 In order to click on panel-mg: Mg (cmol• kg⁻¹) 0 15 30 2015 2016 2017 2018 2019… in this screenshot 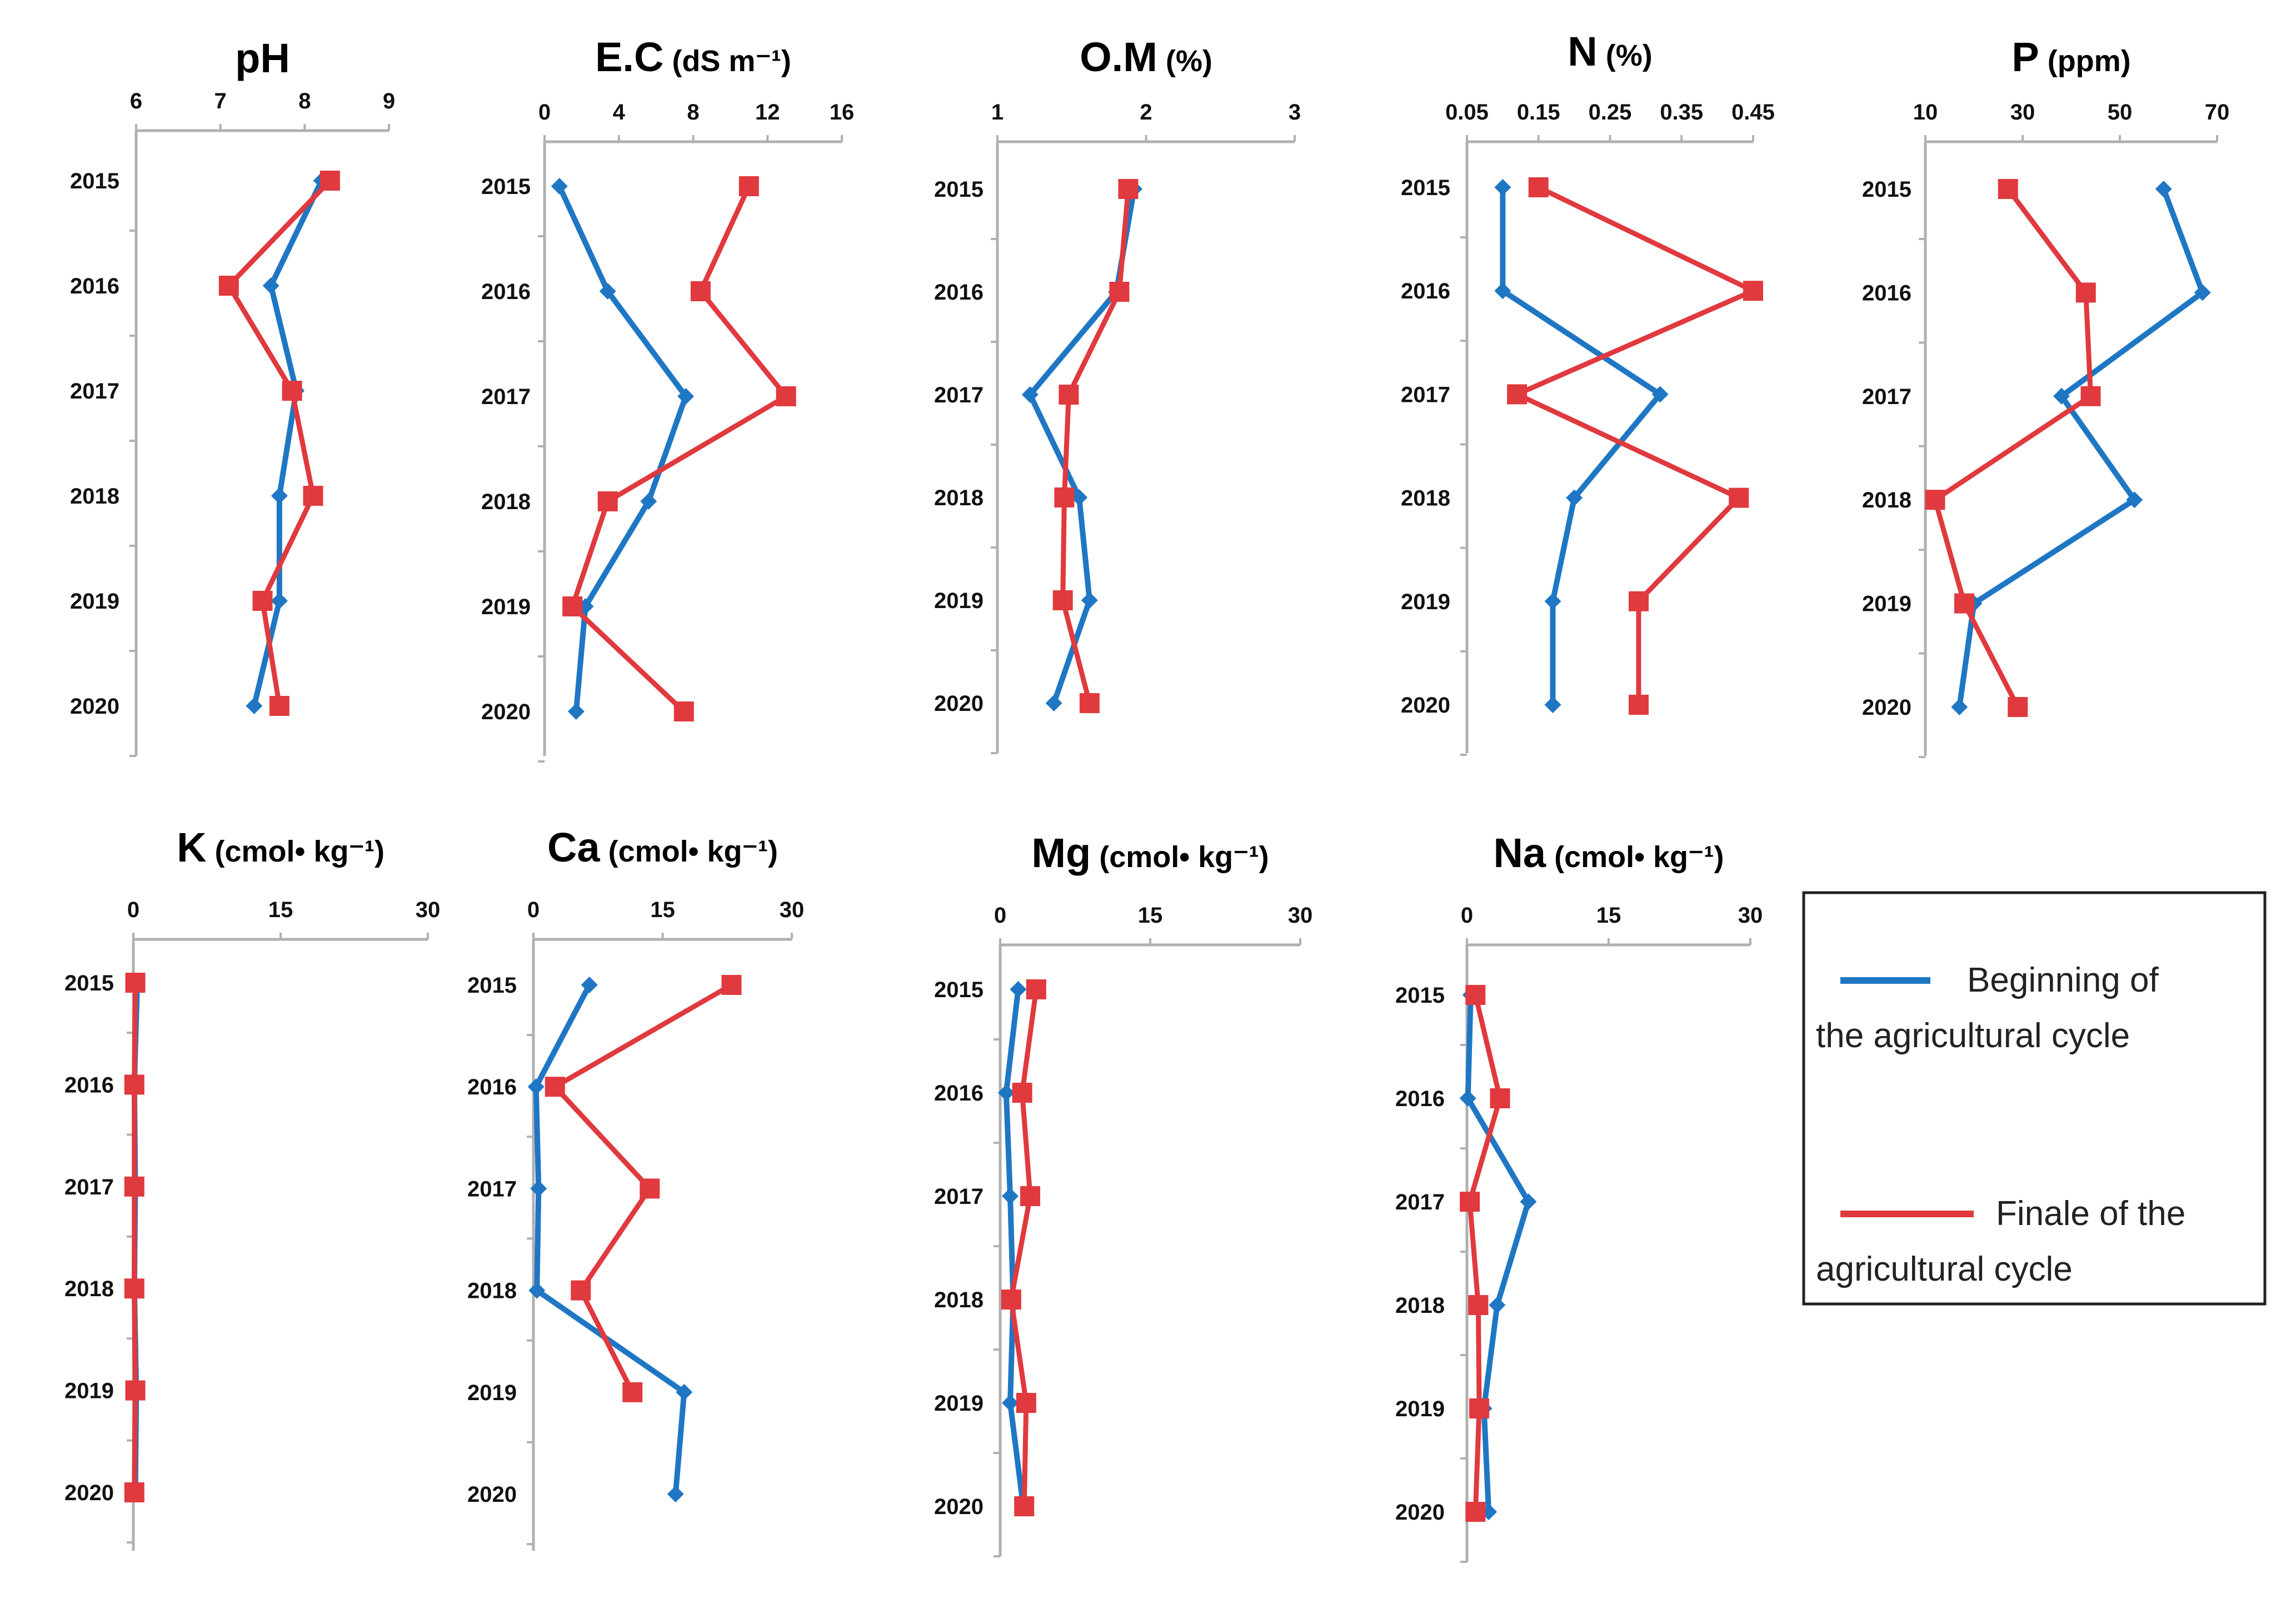, I will do `click(1123, 1193)`.